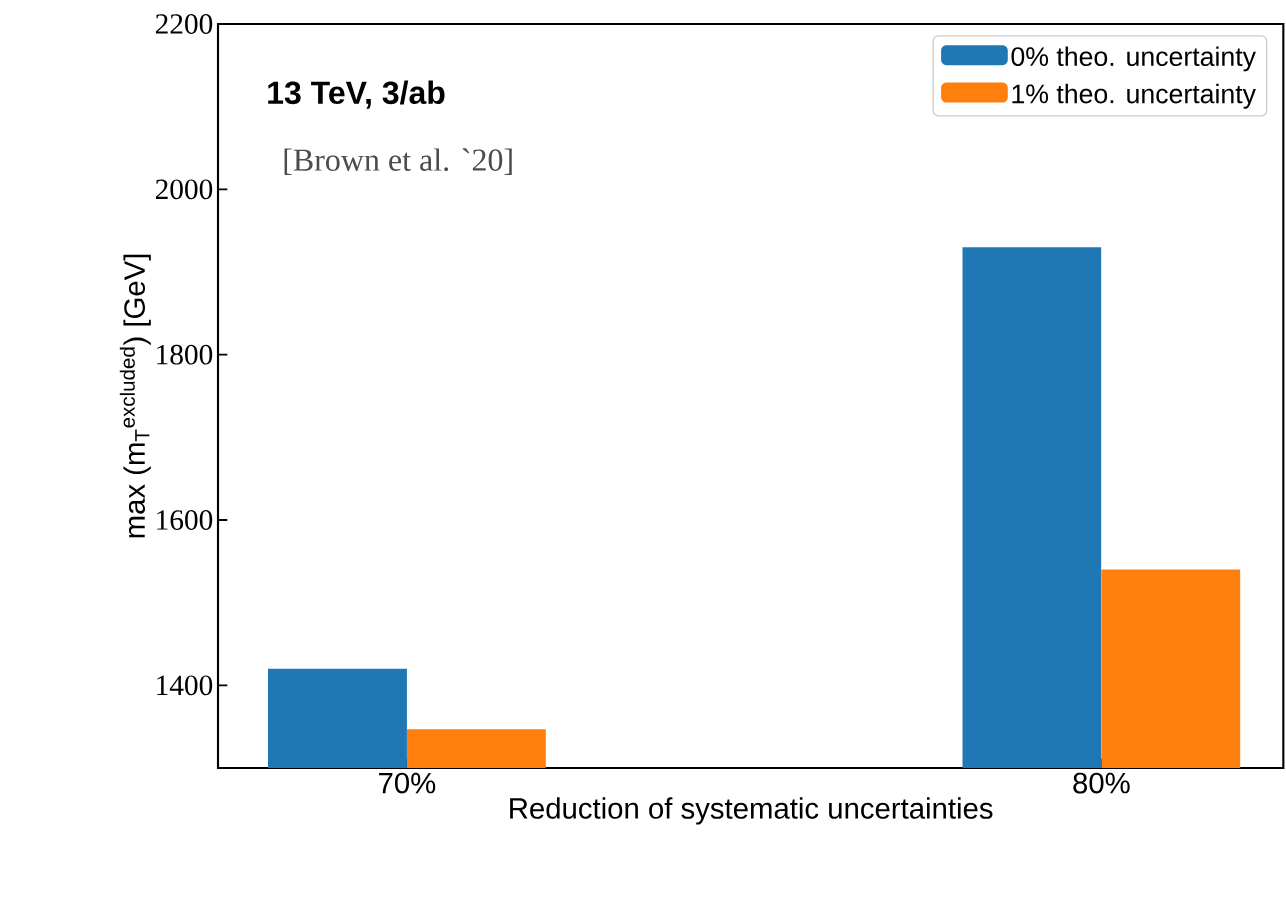  I want to click on x-tick-label: 80%, so click(1101, 783).